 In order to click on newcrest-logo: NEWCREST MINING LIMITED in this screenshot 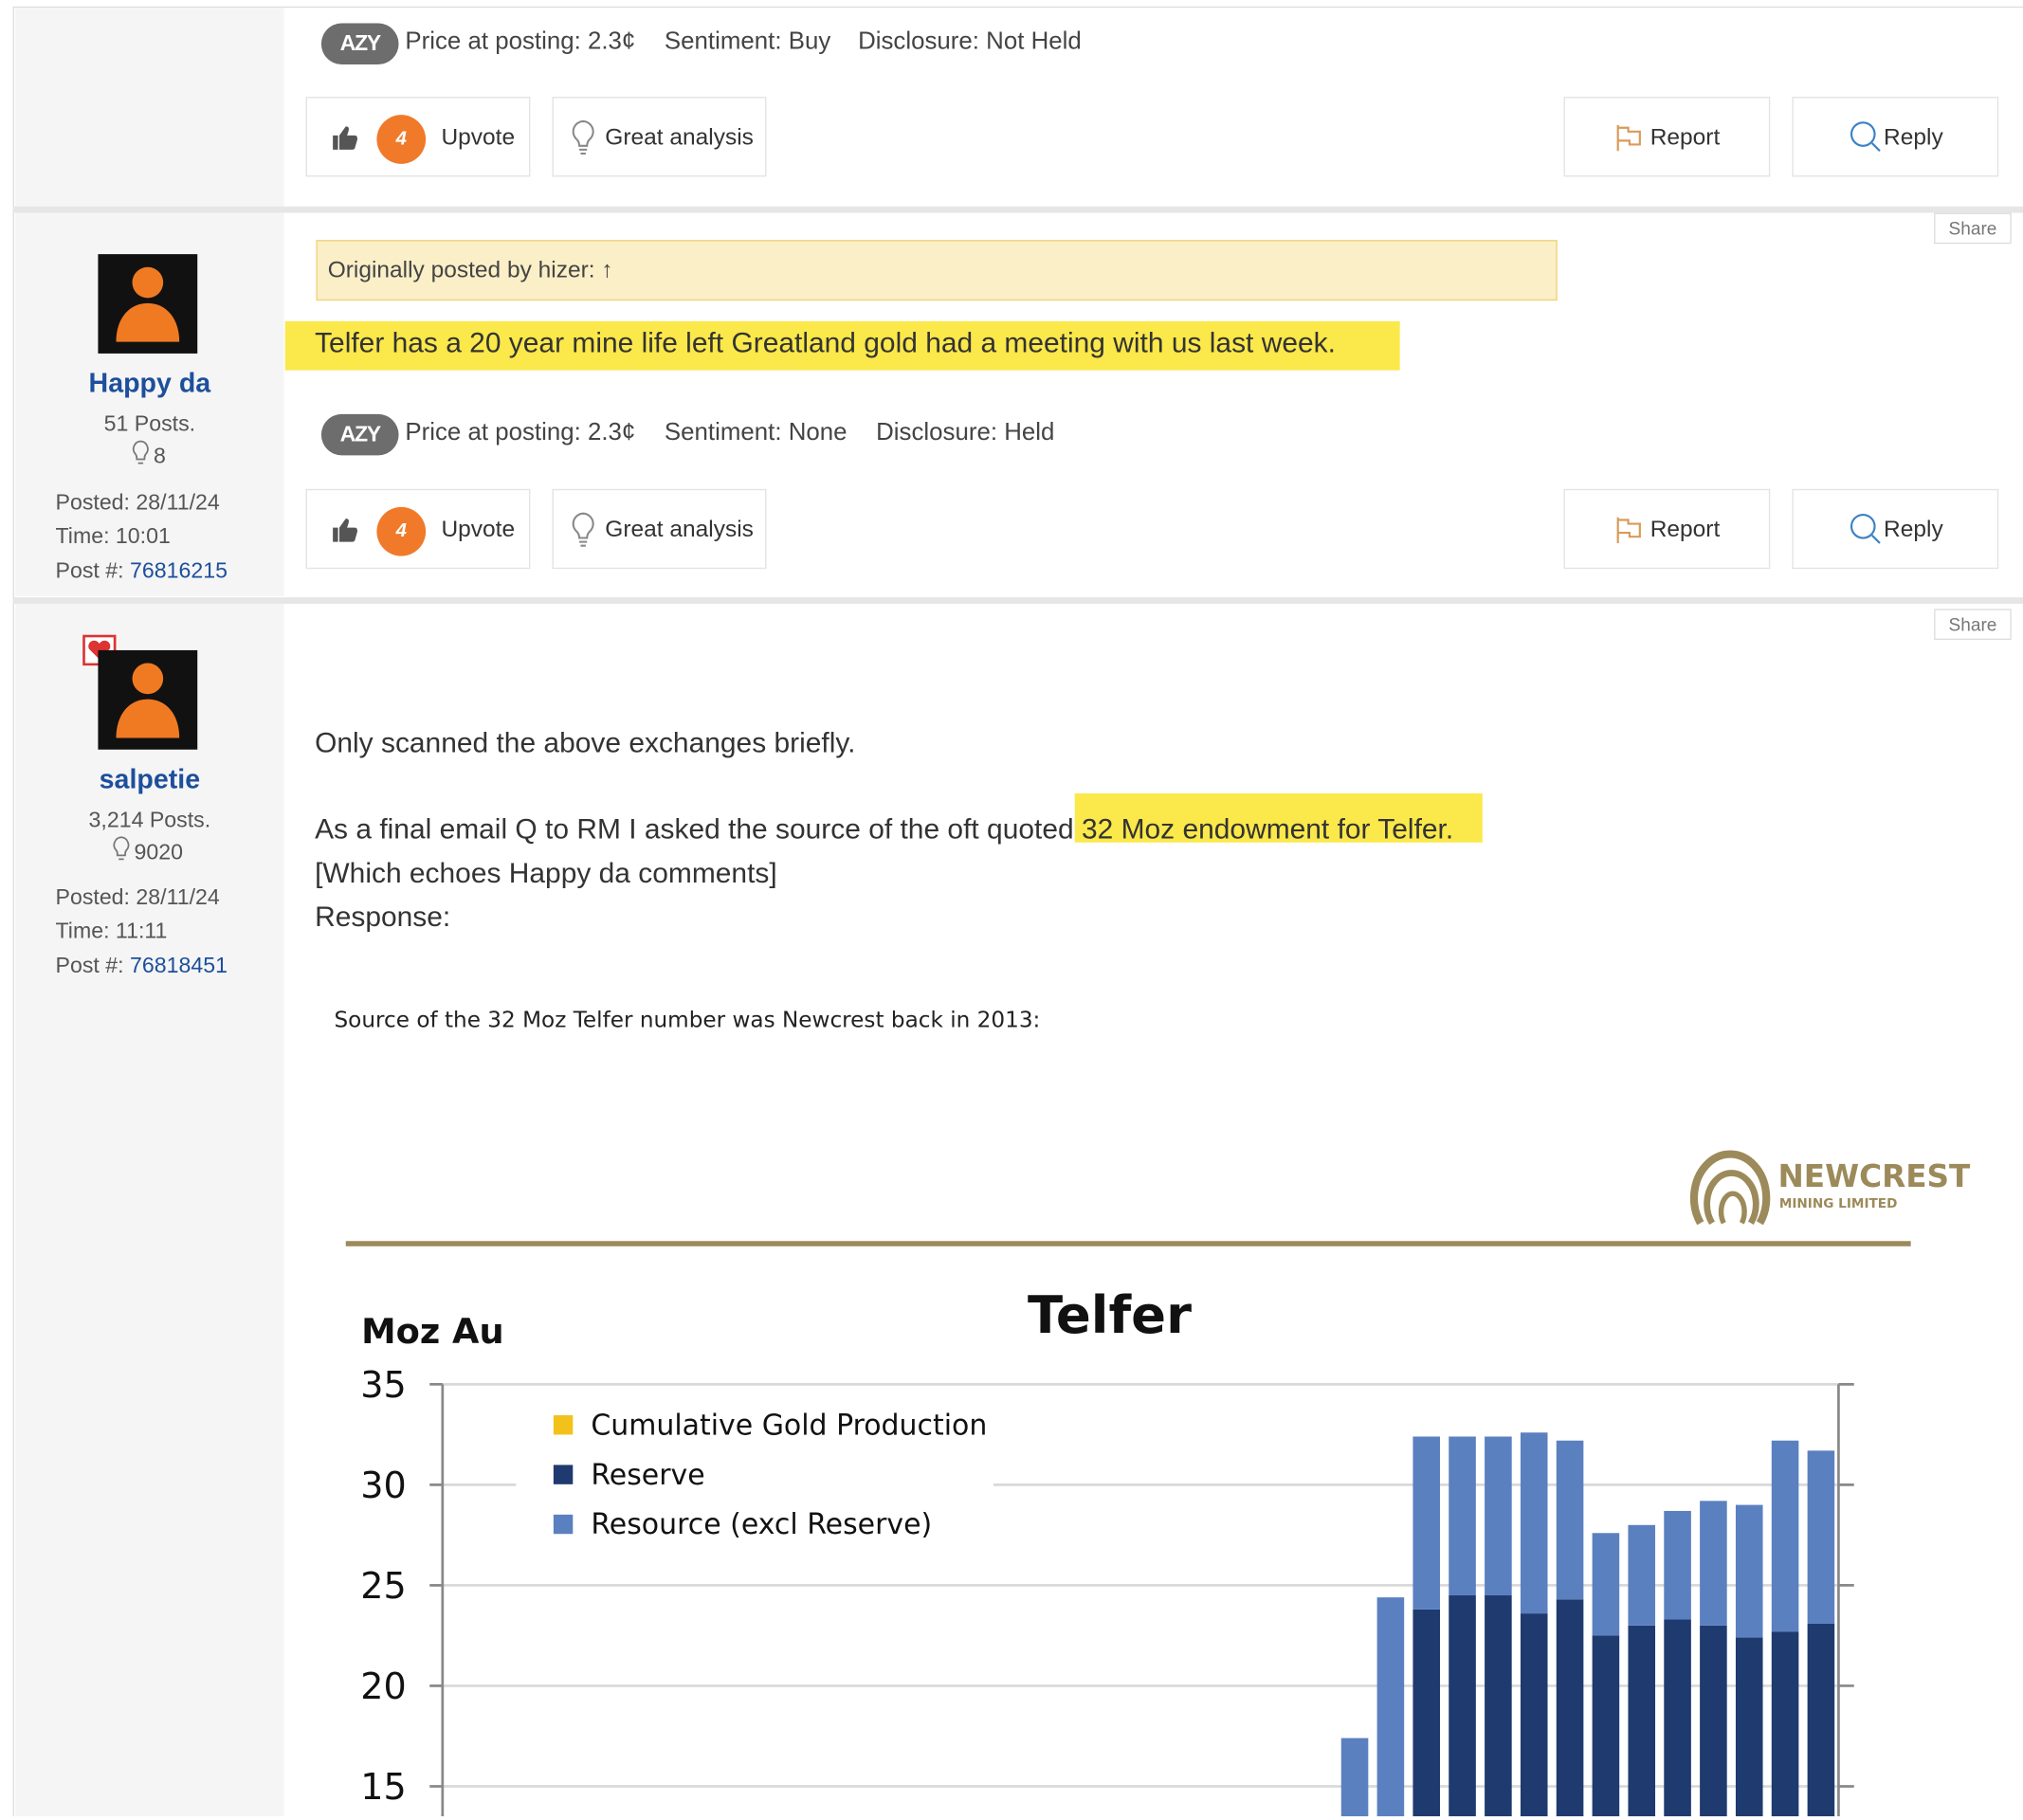, I will do `click(1830, 1188)`.